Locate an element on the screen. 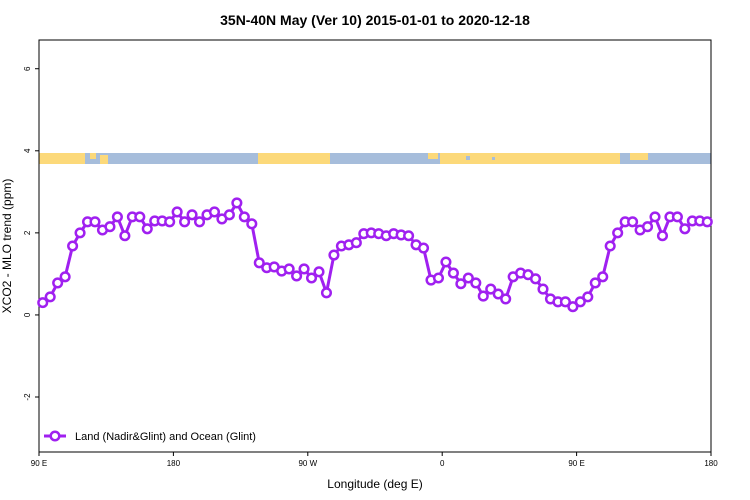 The width and height of the screenshot is (750, 500). x-tick-label: 90 W is located at coordinates (307, 463).